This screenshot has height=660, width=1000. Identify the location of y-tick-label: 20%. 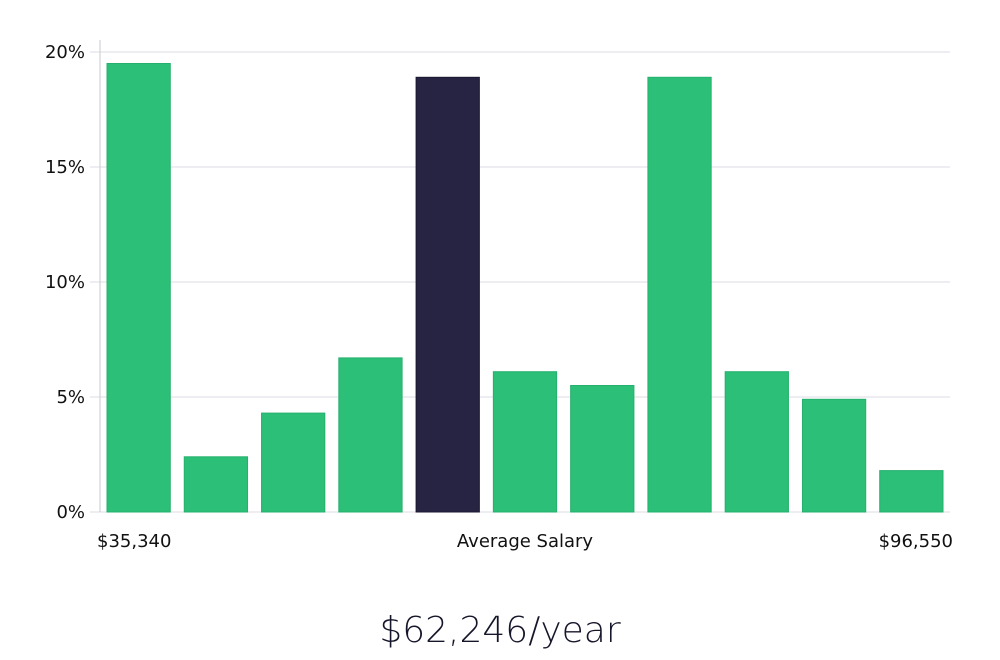
(65, 52).